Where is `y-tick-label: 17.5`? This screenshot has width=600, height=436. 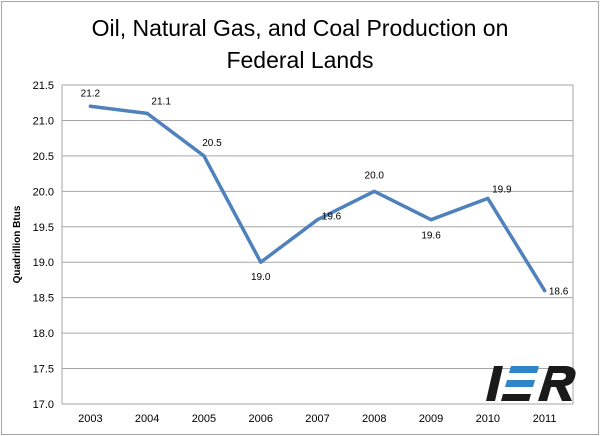
y-tick-label: 17.5 is located at coordinates (43, 370).